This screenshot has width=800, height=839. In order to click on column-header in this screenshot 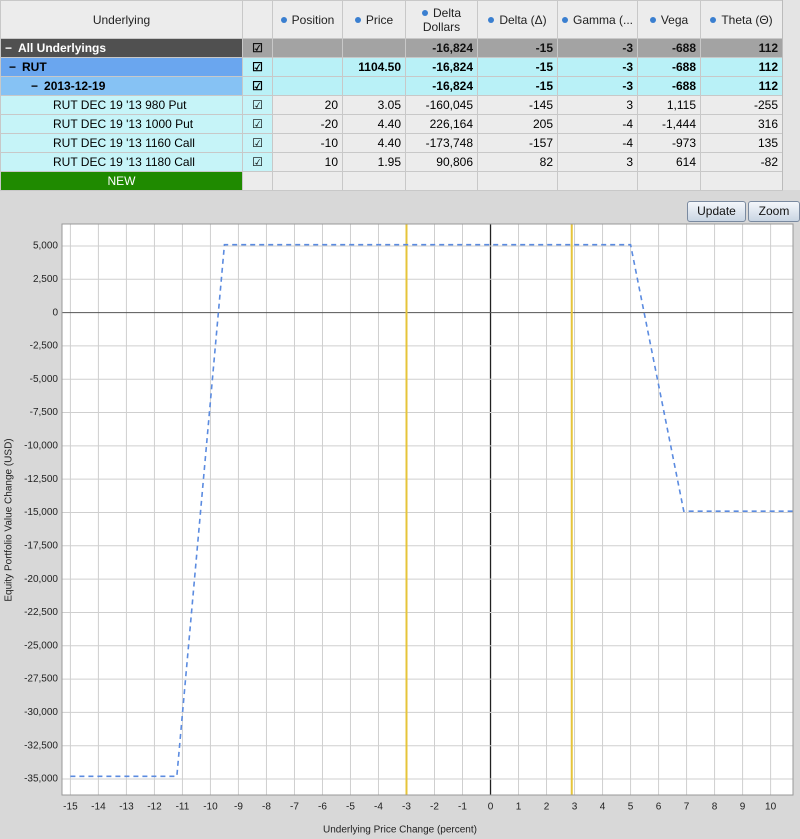, I will do `click(257, 19)`.